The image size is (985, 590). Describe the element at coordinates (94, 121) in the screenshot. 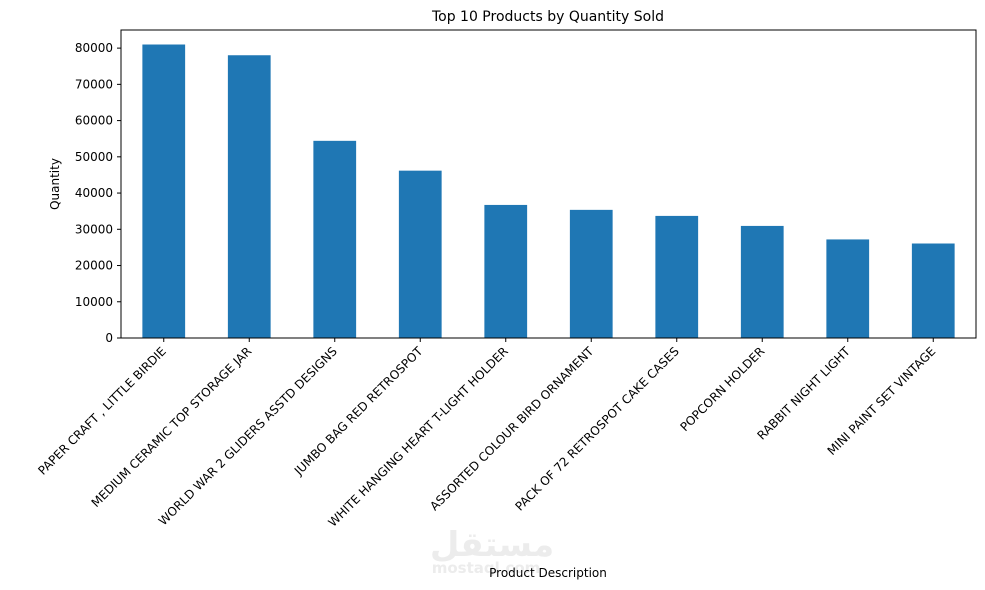

I see `y-tick-label: 60000` at that location.